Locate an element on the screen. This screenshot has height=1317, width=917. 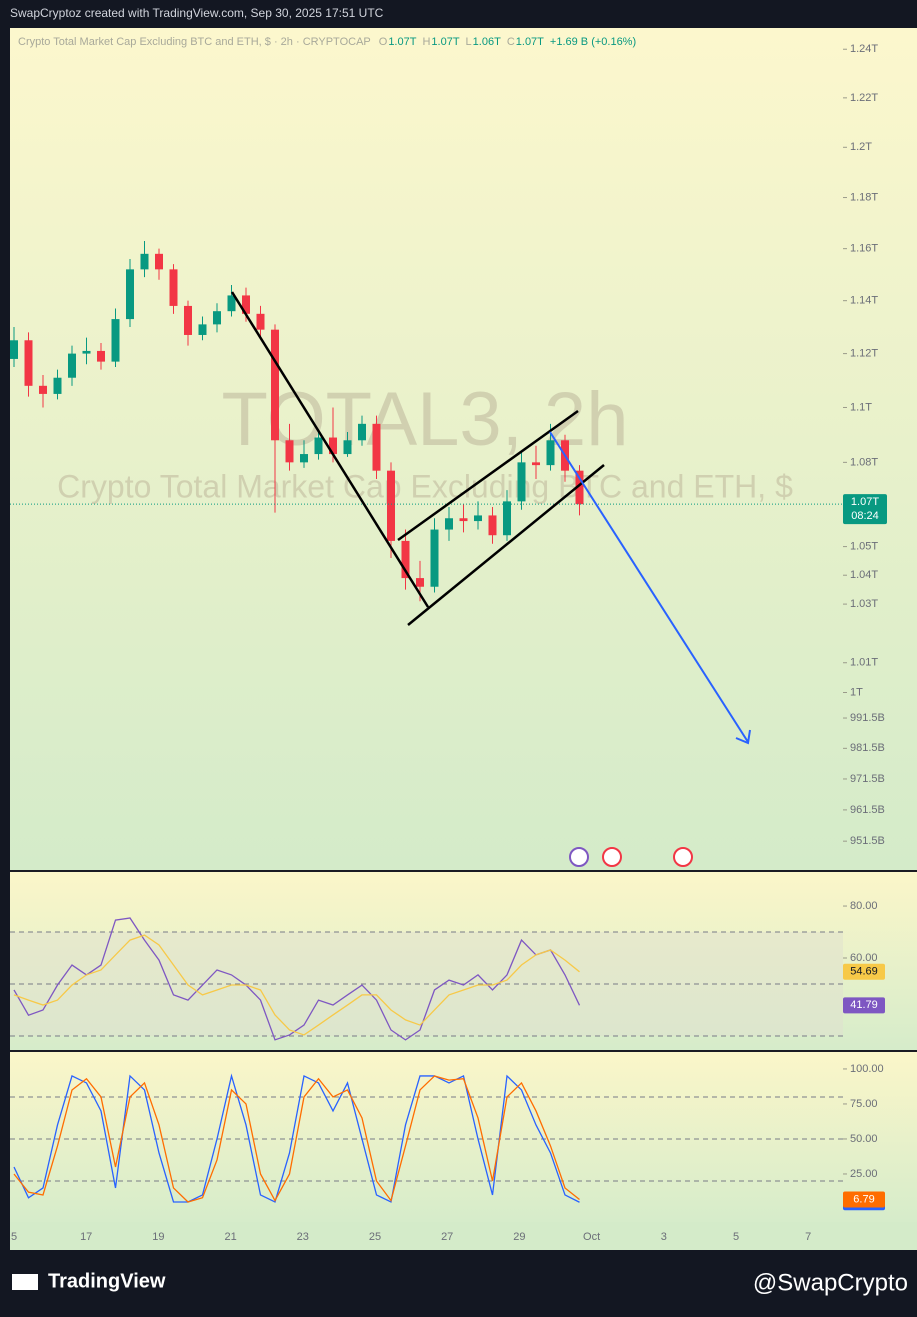
legend-key: C is located at coordinates (511, 42).